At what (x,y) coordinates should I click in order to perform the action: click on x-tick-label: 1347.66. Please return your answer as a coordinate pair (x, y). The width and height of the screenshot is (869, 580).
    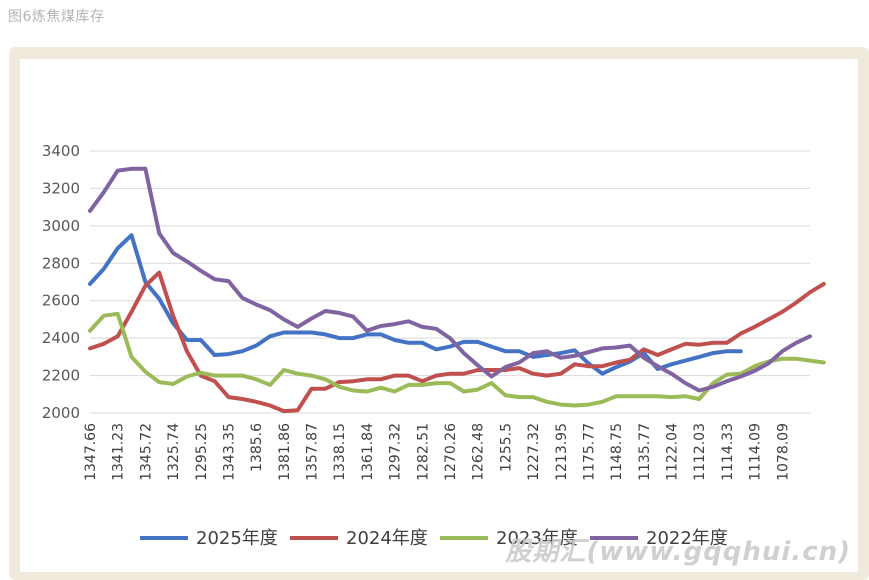
    Looking at the image, I should click on (91, 452).